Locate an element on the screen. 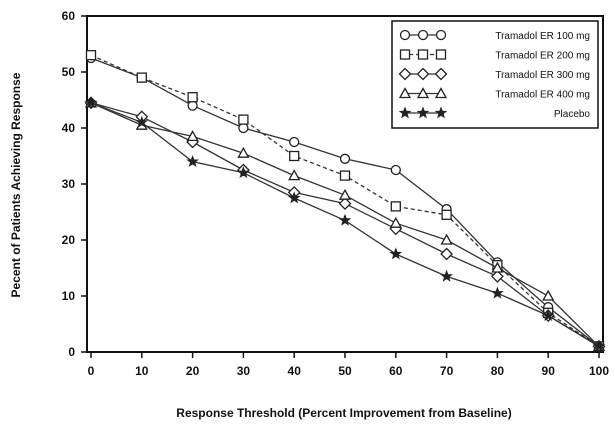  legend-label: Tramadol ER 300 mg is located at coordinates (542, 75).